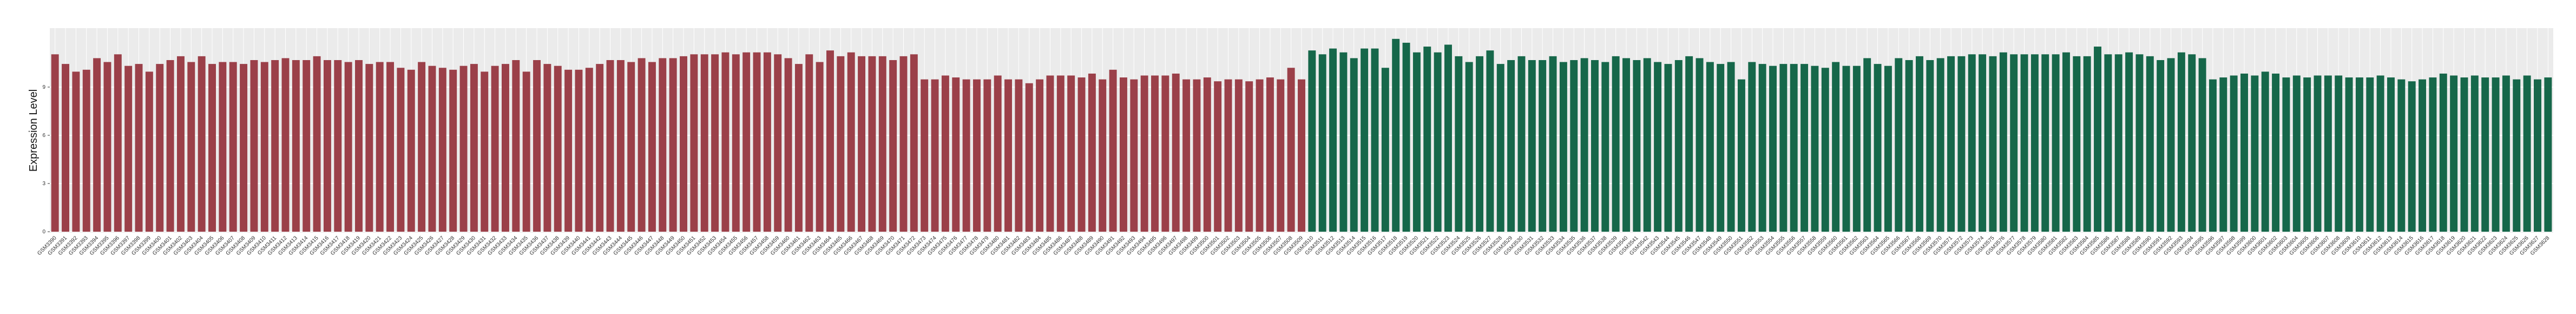 Image resolution: width=2576 pixels, height=314 pixels. What do you see at coordinates (46, 159) in the screenshot?
I see `y-axis-ticks: 0 3 6 9` at bounding box center [46, 159].